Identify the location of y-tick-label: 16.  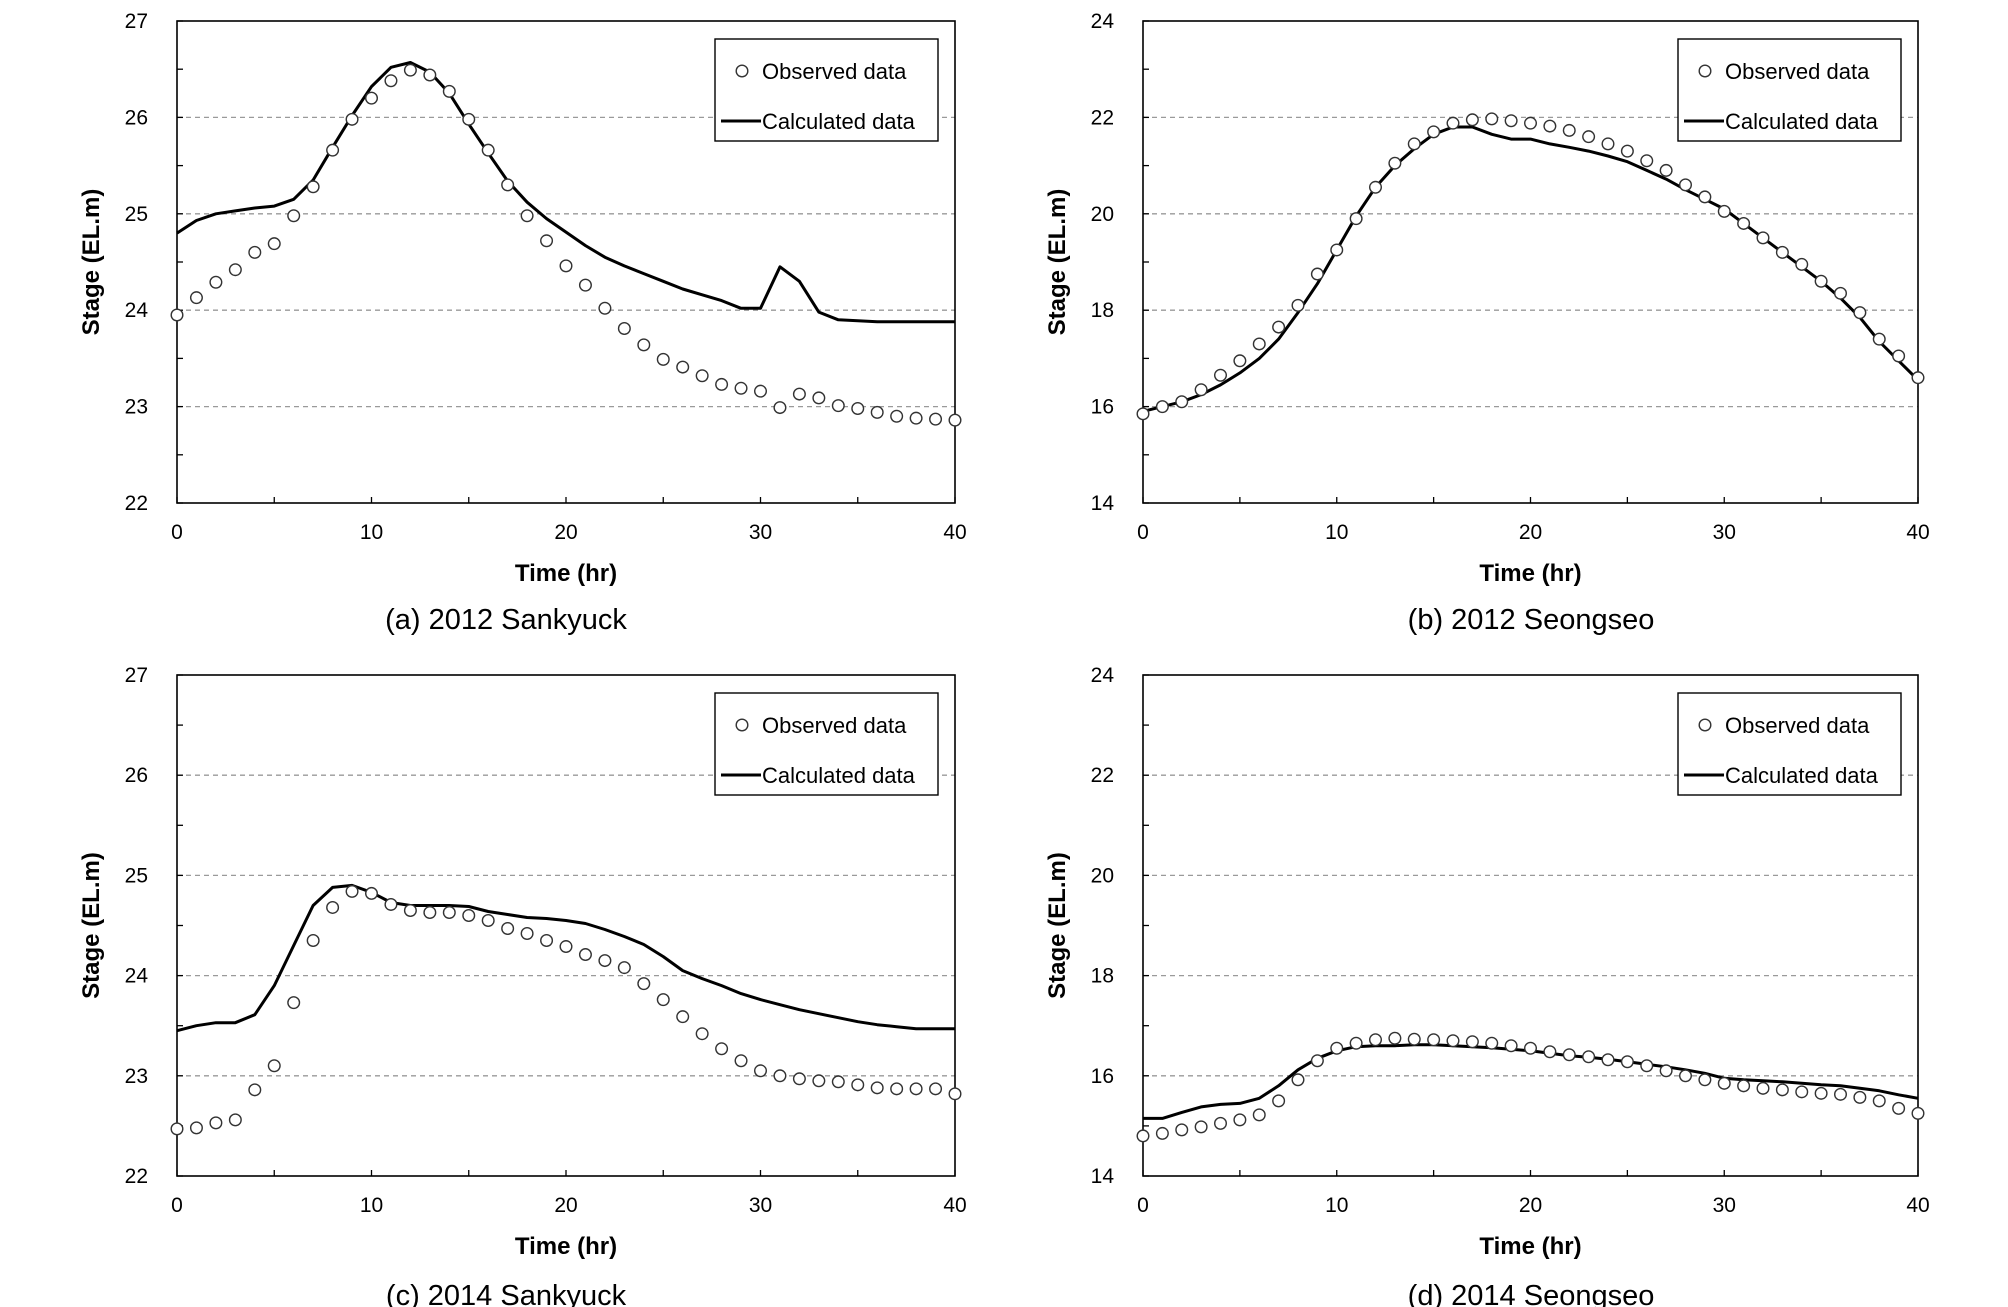
(1102, 1076).